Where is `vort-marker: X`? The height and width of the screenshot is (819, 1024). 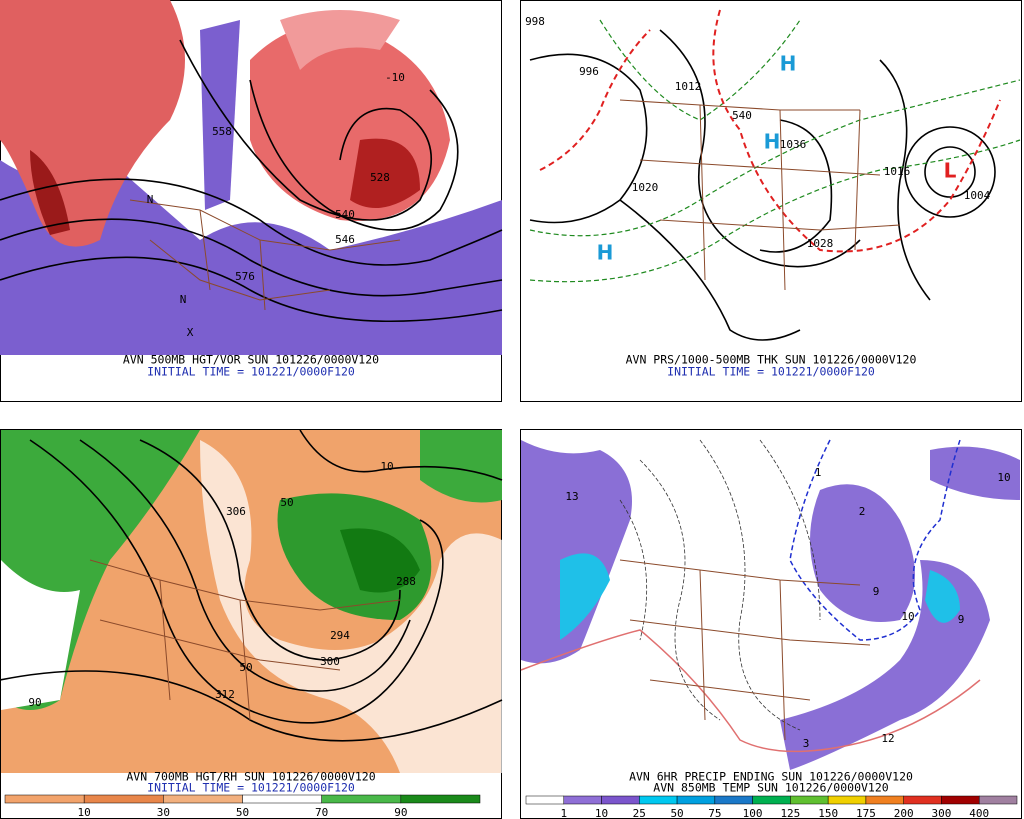
vort-marker: X is located at coordinates (190, 332).